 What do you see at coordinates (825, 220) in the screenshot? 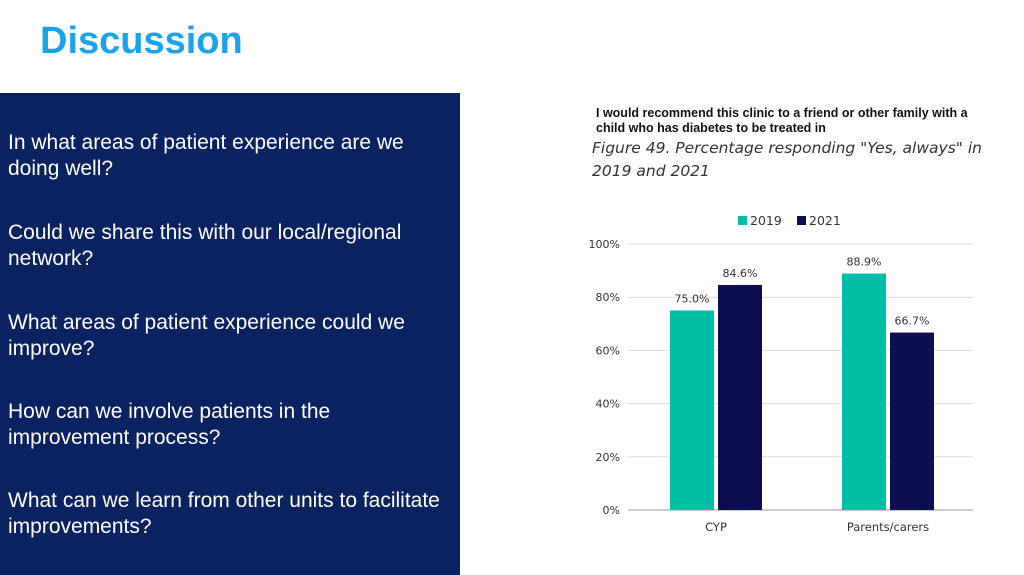
I see `legend-label: 2021` at bounding box center [825, 220].